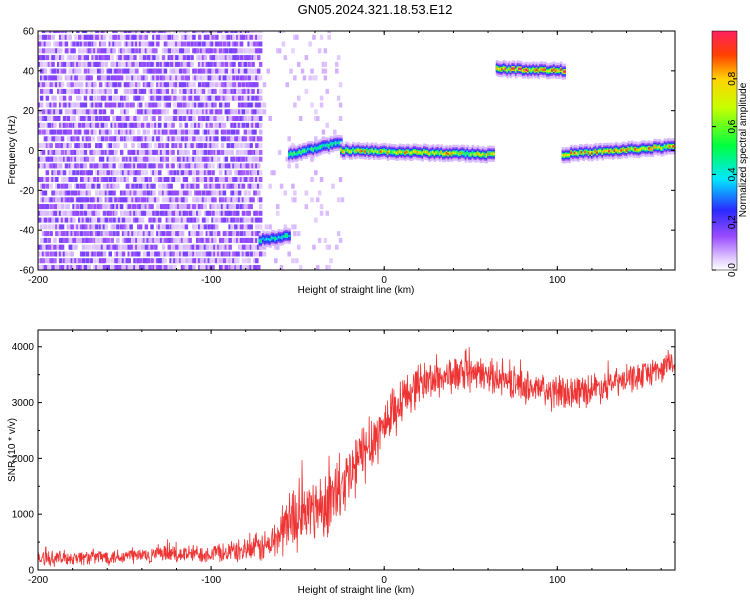 The height and width of the screenshot is (600, 750). I want to click on x-tick-label: -100, so click(211, 280).